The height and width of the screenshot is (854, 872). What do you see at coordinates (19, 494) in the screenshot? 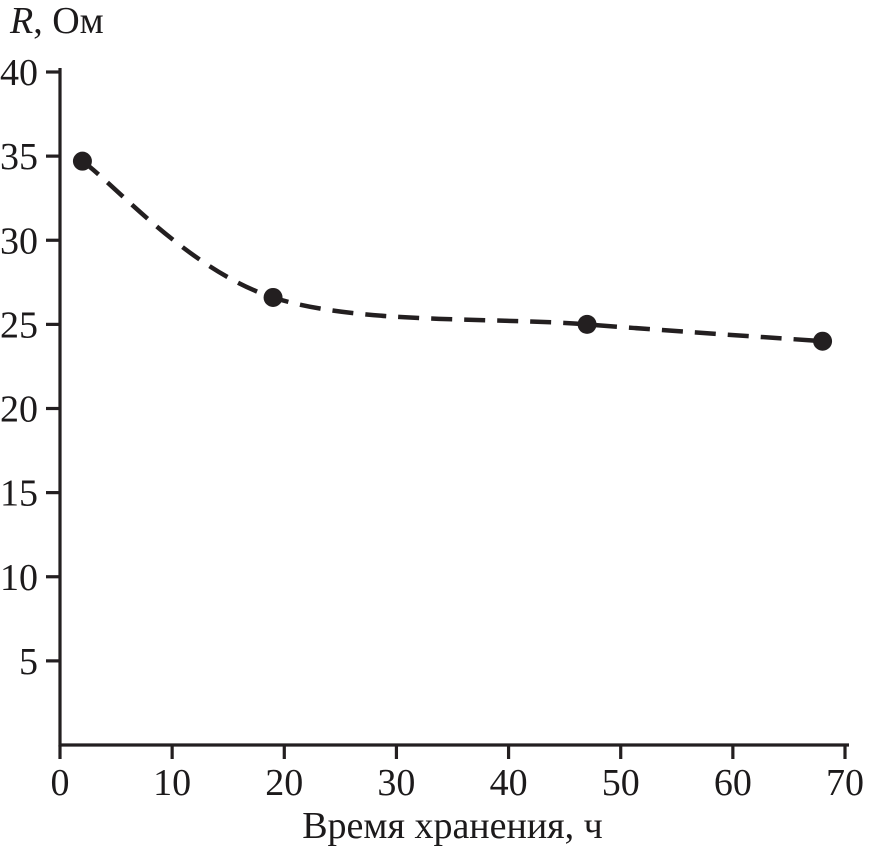
I see `y-axis-tick-label: 15` at bounding box center [19, 494].